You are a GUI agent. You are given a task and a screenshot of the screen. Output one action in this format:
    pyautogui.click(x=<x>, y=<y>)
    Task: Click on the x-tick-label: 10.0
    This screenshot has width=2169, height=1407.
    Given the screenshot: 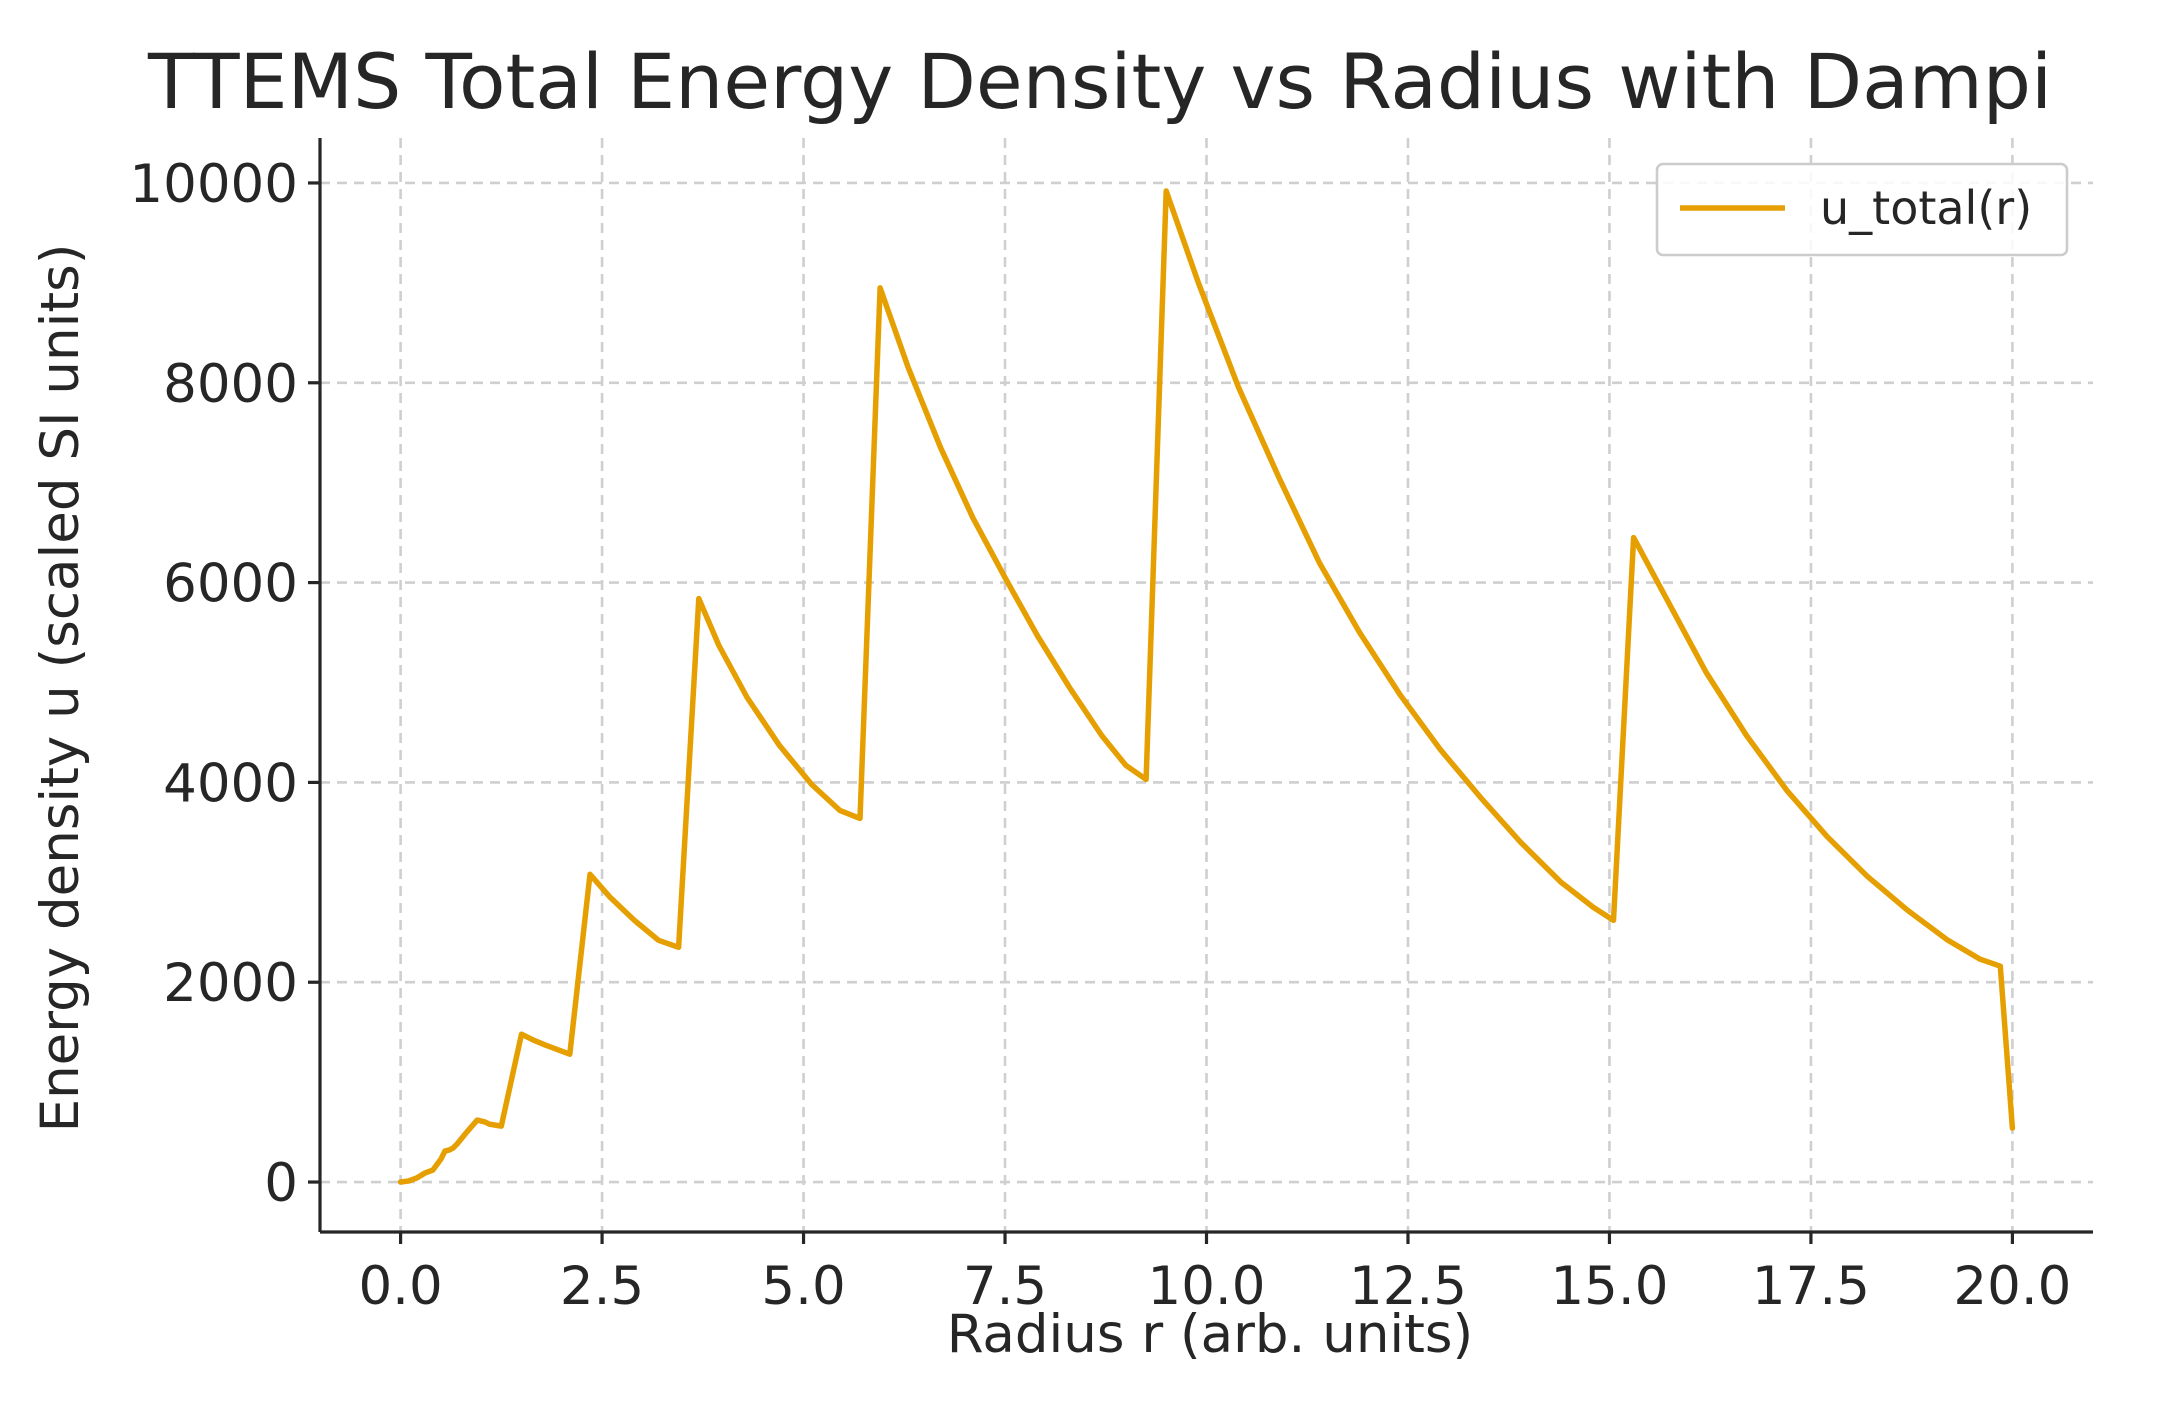 What is the action you would take?
    pyautogui.click(x=1206, y=1286)
    